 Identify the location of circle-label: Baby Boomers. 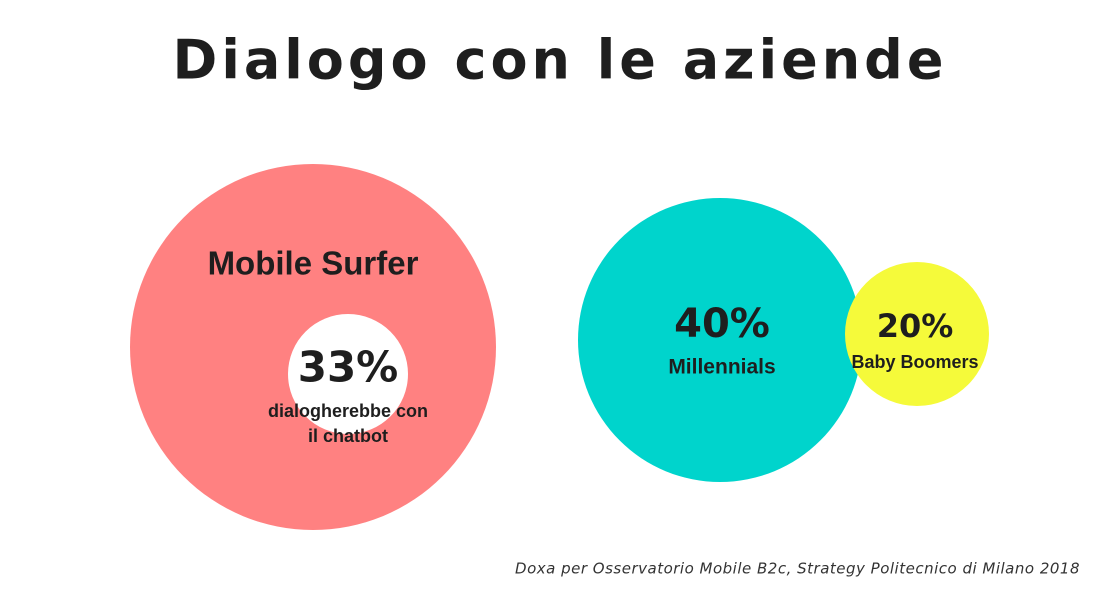
(914, 362).